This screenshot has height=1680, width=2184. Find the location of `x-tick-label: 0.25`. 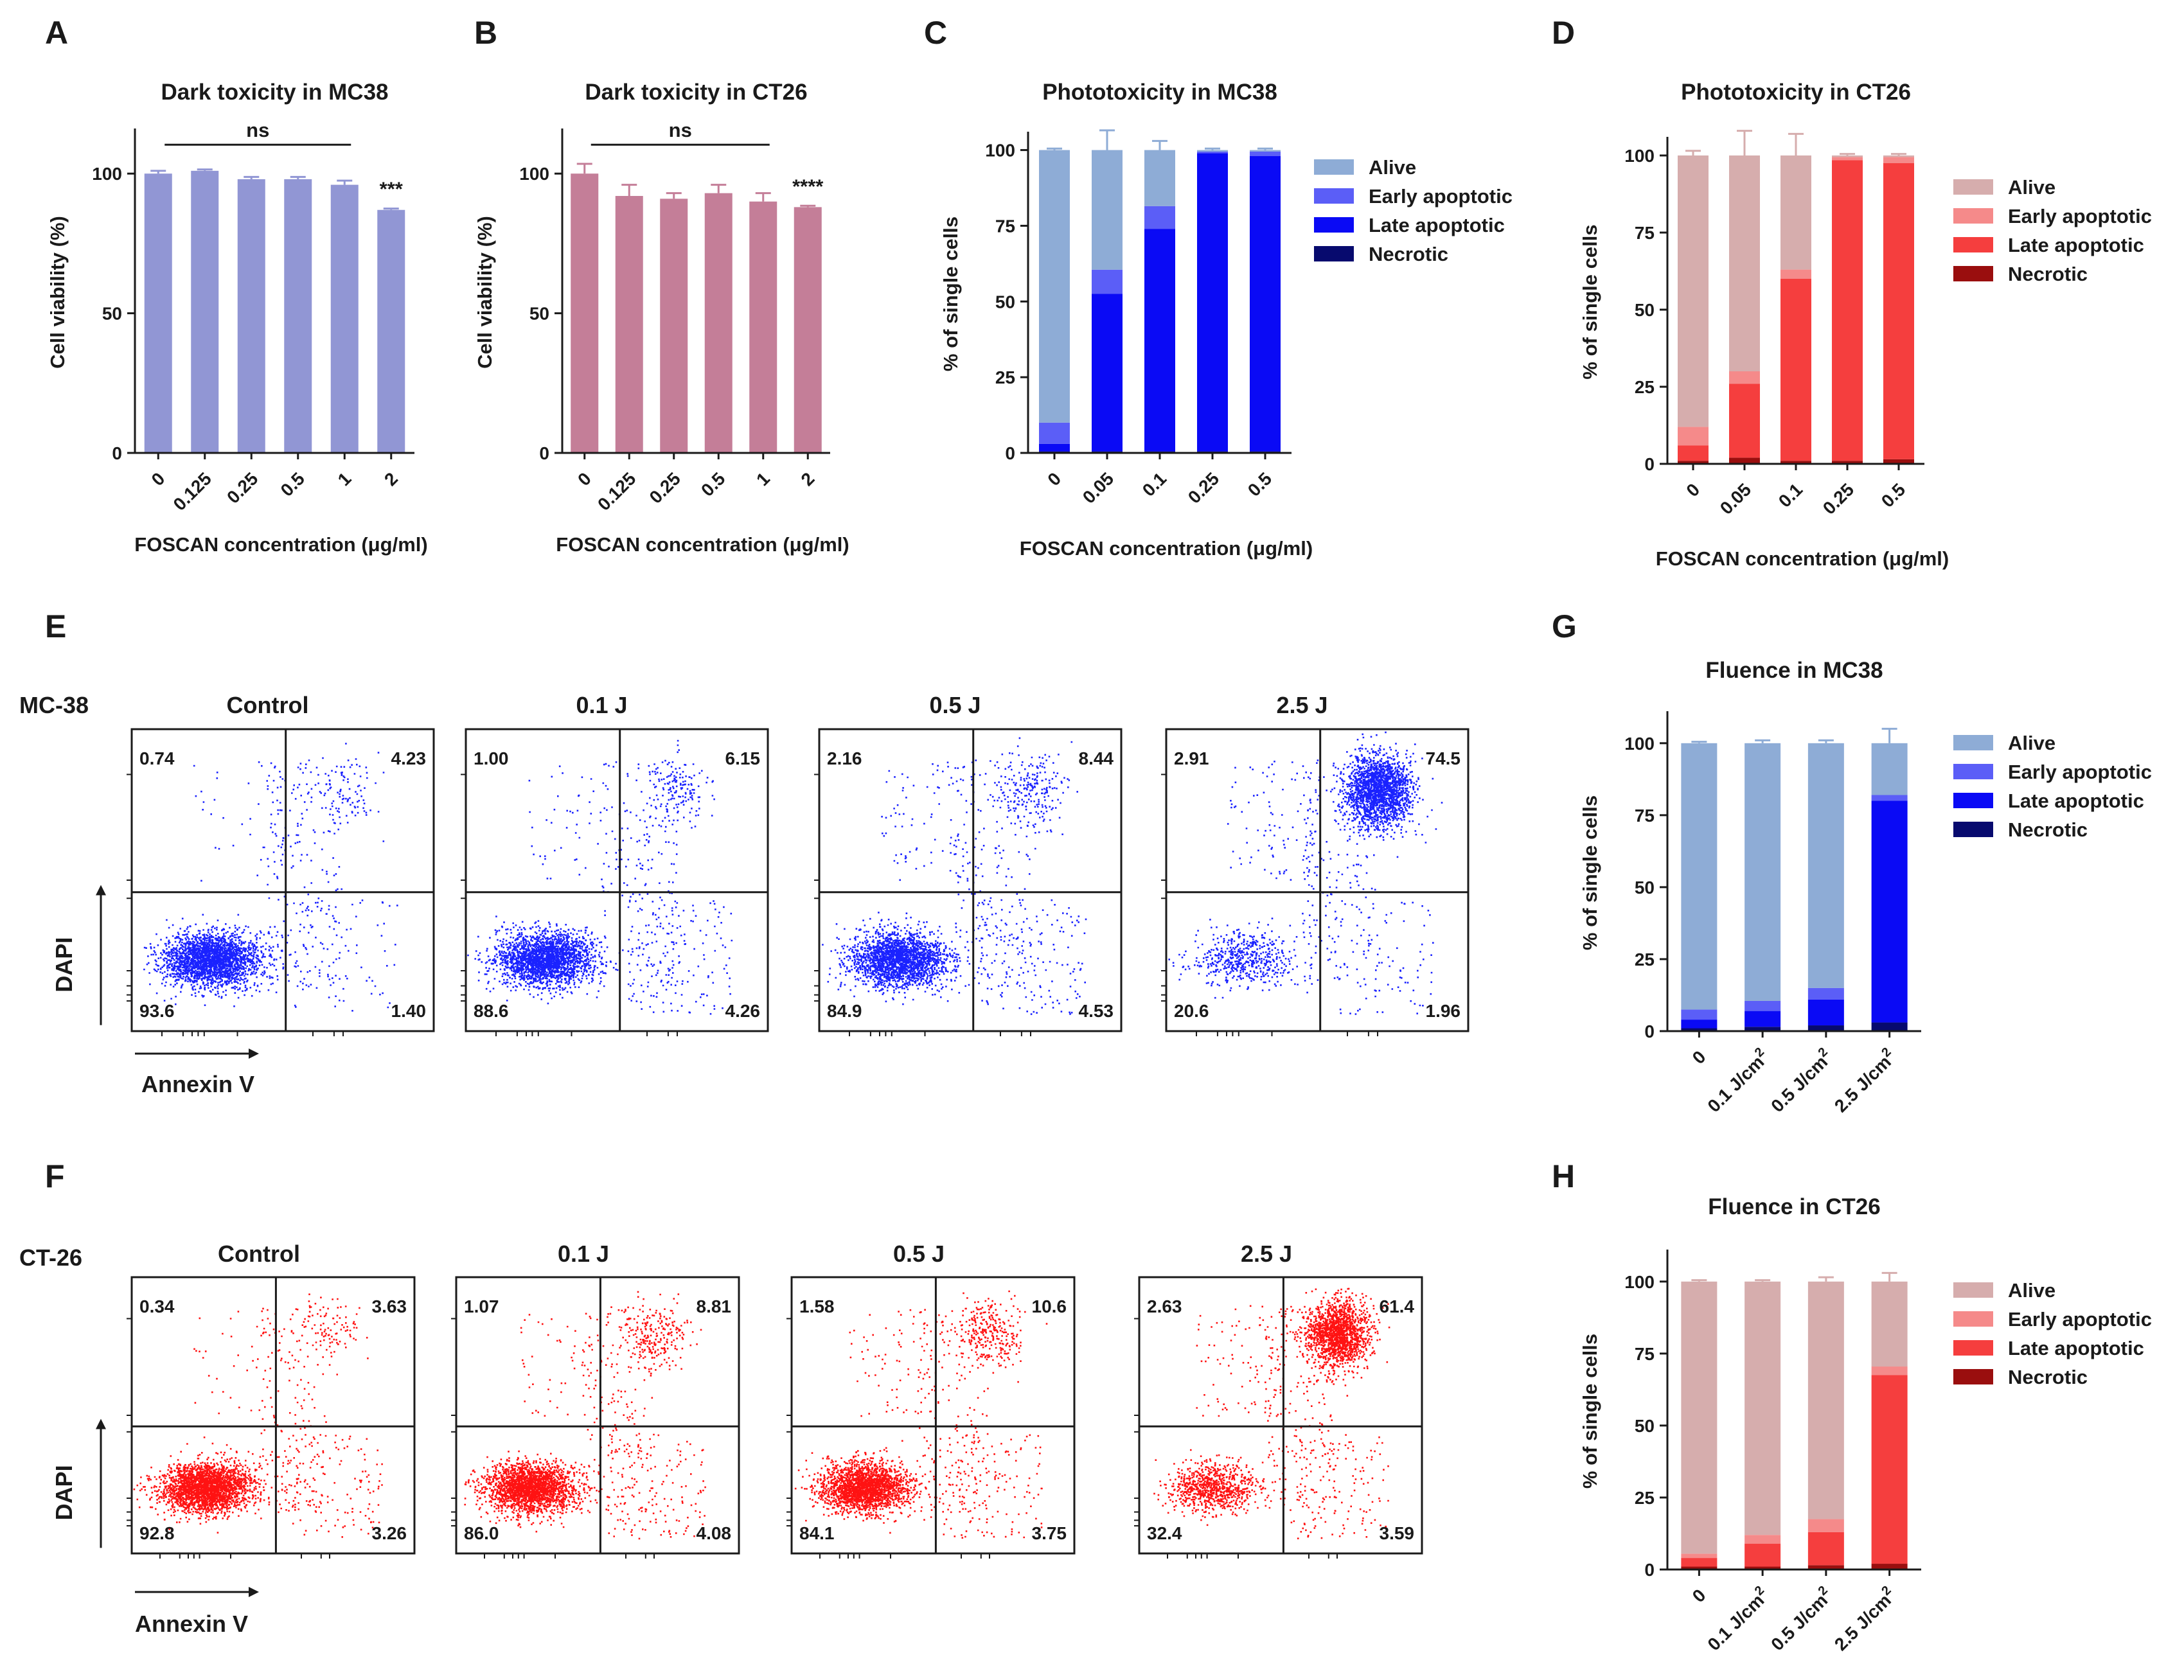

x-tick-label: 0.25 is located at coordinates (1838, 498).